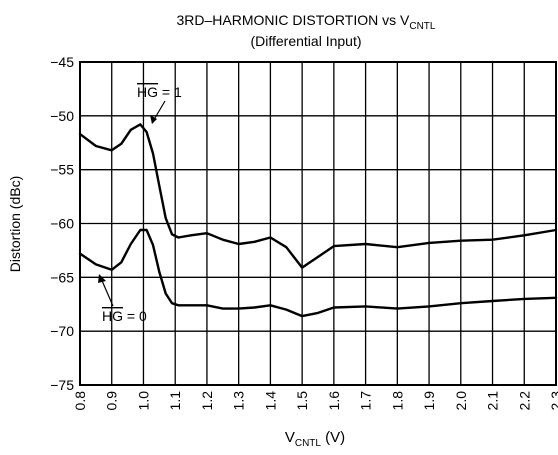  What do you see at coordinates (397, 401) in the screenshot?
I see `x-tick-label: 1.8` at bounding box center [397, 401].